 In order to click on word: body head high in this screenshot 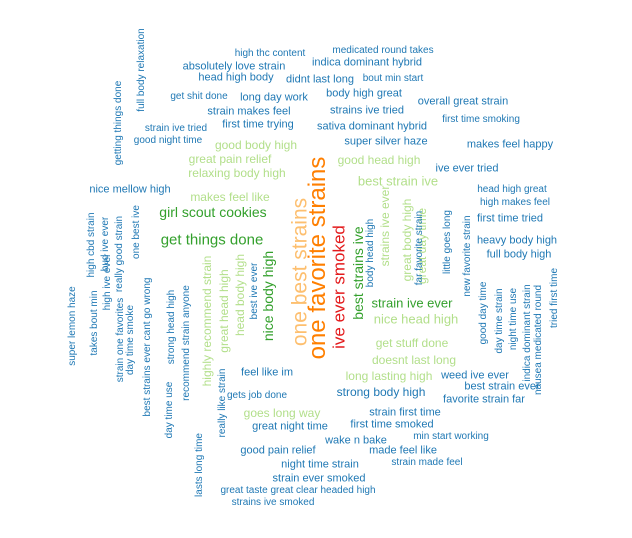, I will do `click(370, 253)`.